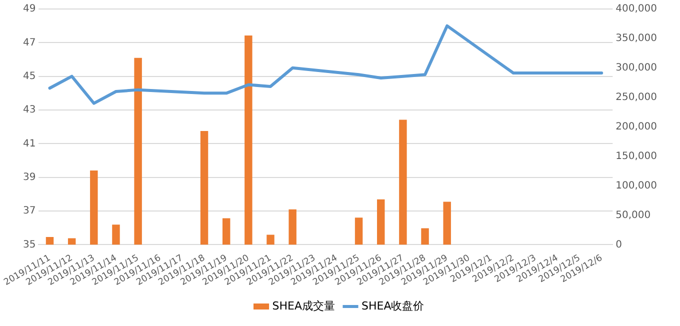  What do you see at coordinates (619, 244) in the screenshot?
I see `y2-tick-label: 0` at bounding box center [619, 244].